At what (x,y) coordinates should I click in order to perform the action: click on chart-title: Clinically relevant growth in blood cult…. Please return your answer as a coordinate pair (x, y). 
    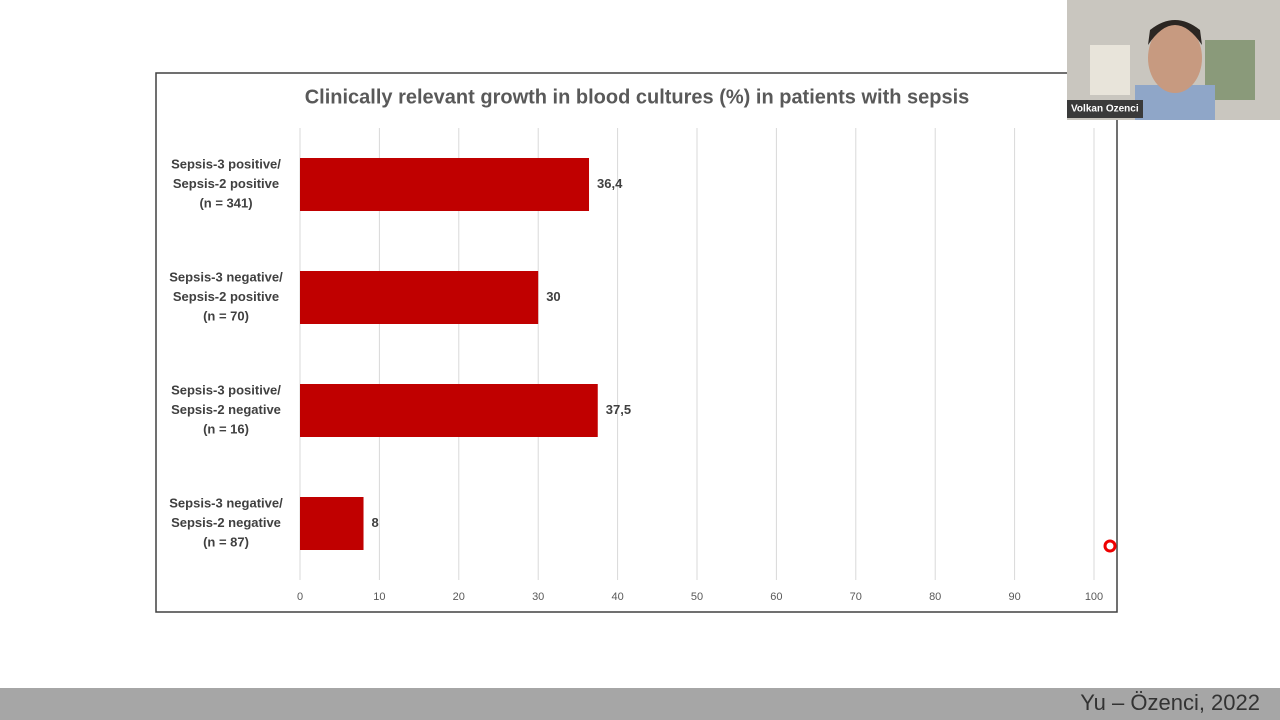
    Looking at the image, I should click on (637, 97).